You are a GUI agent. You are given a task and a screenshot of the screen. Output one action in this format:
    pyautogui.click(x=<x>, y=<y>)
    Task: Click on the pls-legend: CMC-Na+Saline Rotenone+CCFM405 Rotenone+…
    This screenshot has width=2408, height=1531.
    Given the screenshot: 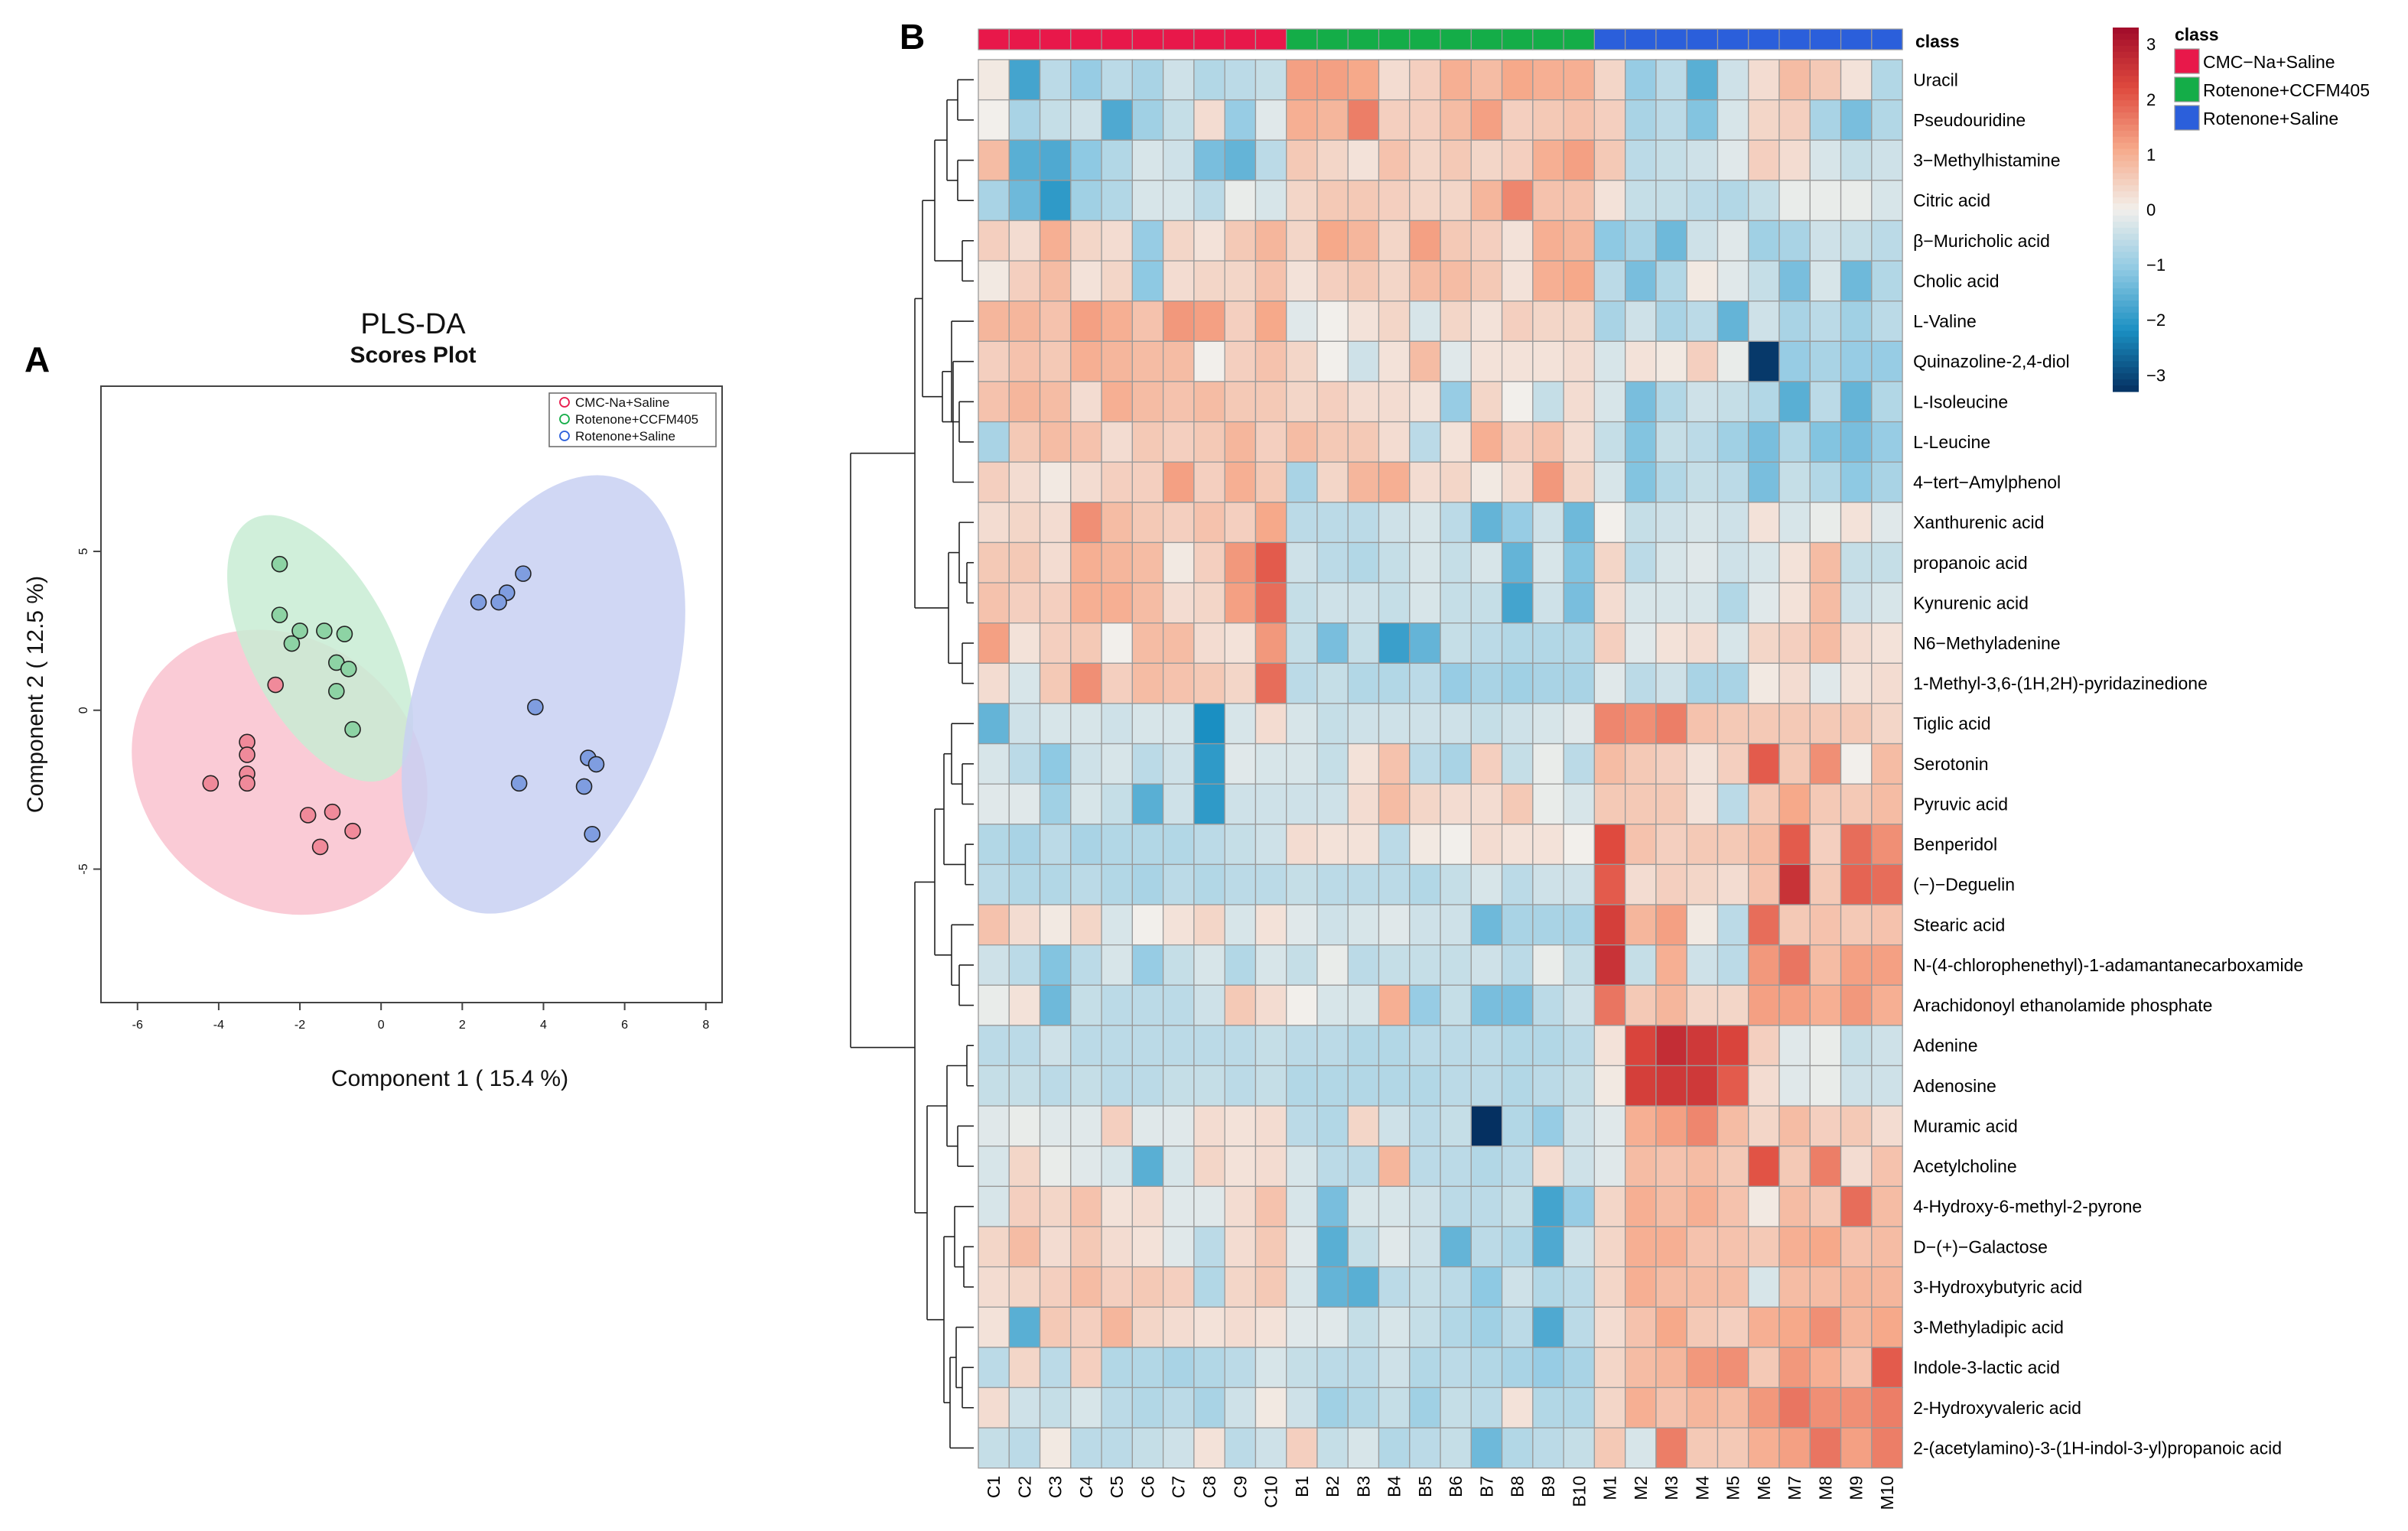 What is the action you would take?
    pyautogui.click(x=632, y=420)
    